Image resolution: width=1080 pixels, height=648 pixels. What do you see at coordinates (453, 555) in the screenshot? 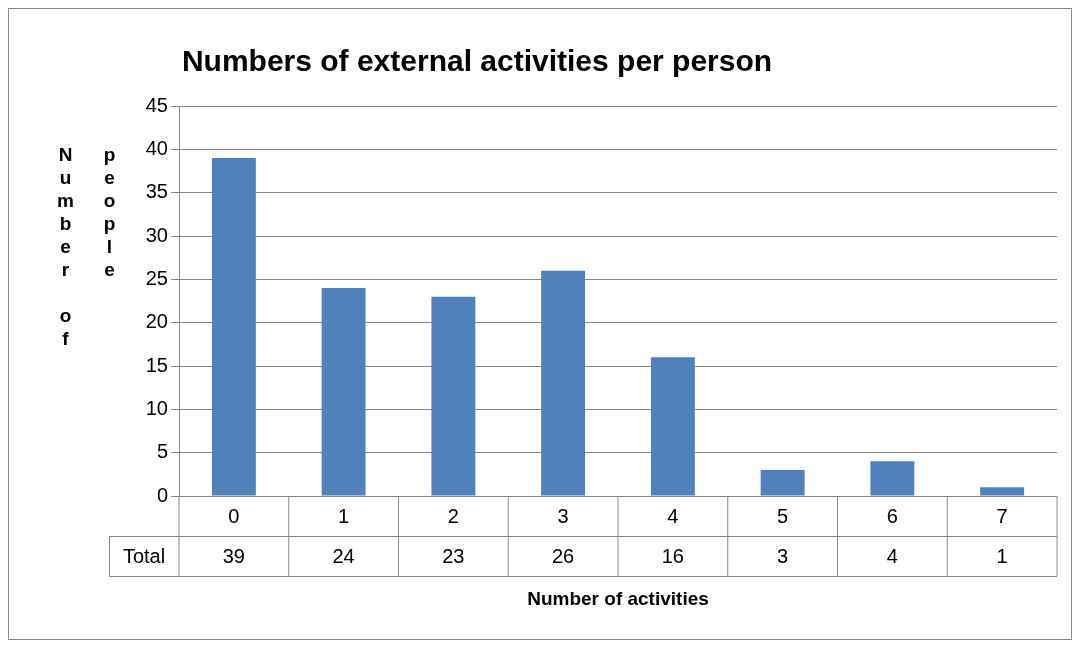
I see `data-label: 23` at bounding box center [453, 555].